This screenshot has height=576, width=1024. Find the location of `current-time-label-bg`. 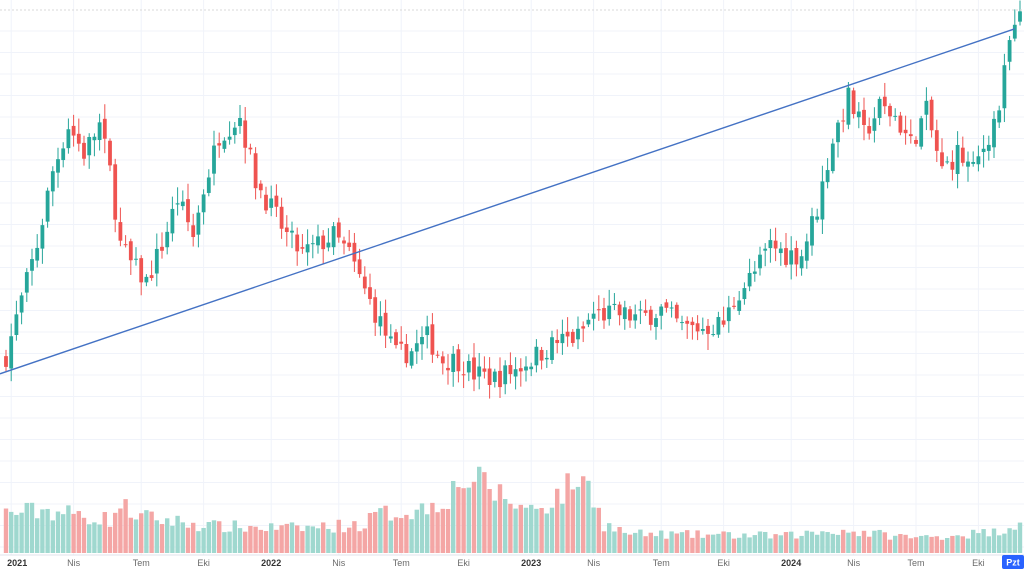

current-time-label-bg is located at coordinates (1013, 562).